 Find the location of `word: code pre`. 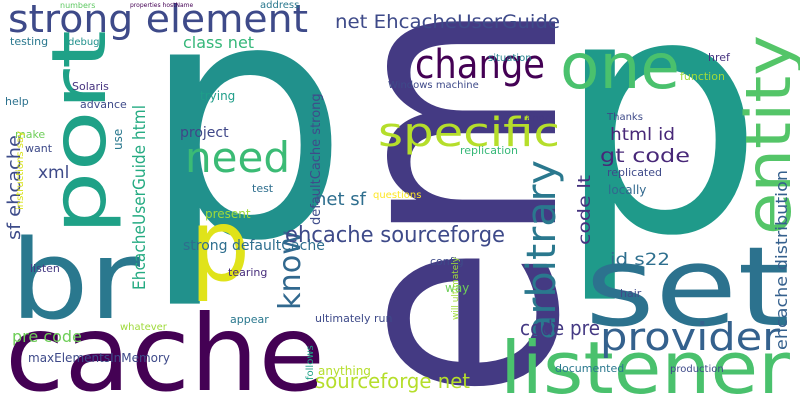

word: code pre is located at coordinates (560, 328).